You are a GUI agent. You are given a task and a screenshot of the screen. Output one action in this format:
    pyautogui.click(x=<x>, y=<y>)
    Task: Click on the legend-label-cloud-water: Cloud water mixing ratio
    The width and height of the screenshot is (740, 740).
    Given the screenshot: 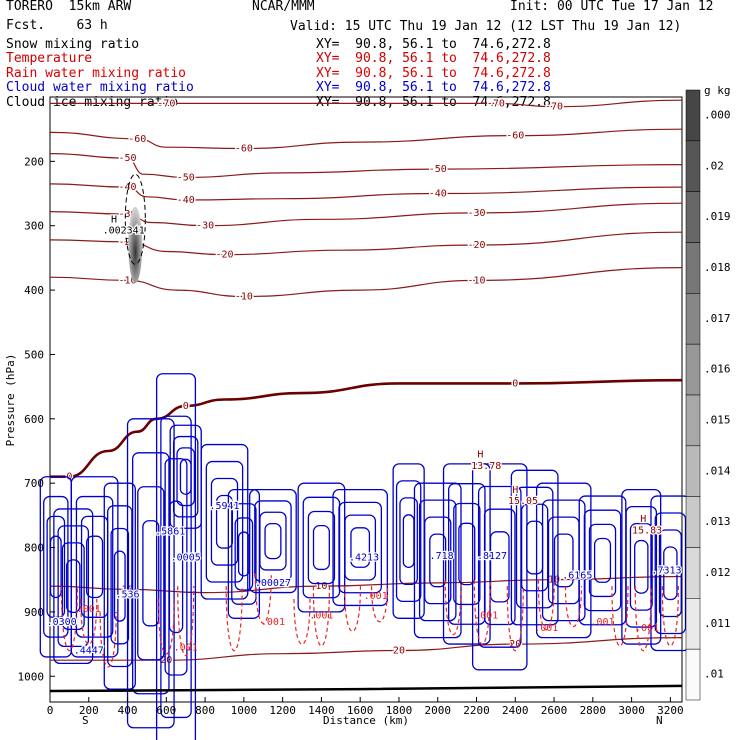 What is the action you would take?
    pyautogui.click(x=100, y=87)
    